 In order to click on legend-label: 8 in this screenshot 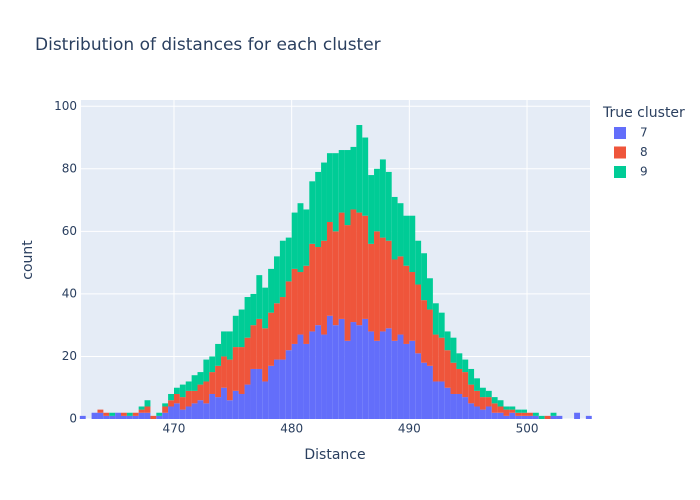, I will do `click(644, 152)`.